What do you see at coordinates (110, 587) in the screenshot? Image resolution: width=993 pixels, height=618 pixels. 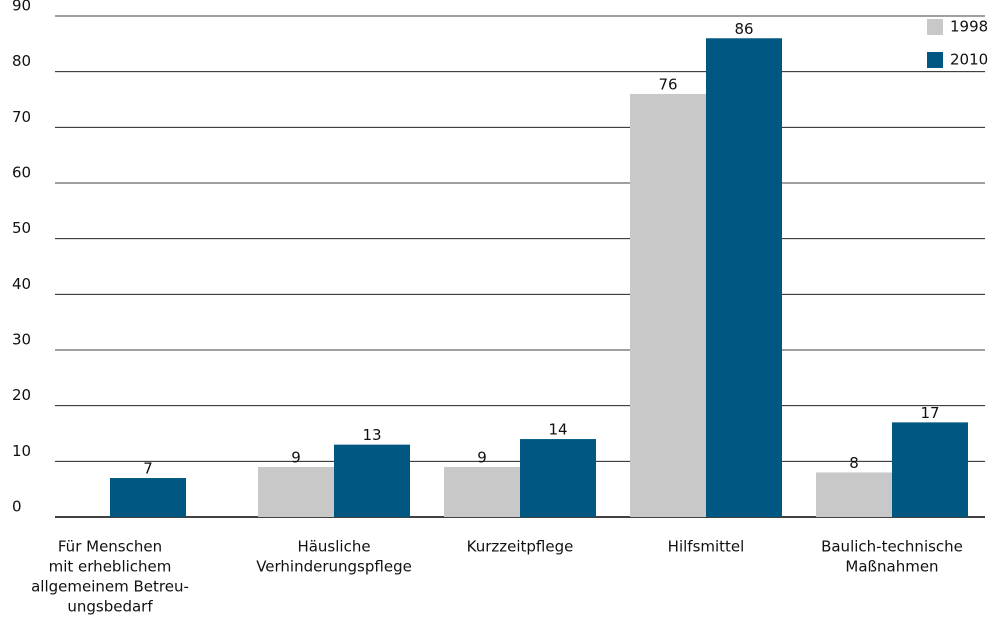 I see `x-tick-label: allgemeinem Betreu-` at bounding box center [110, 587].